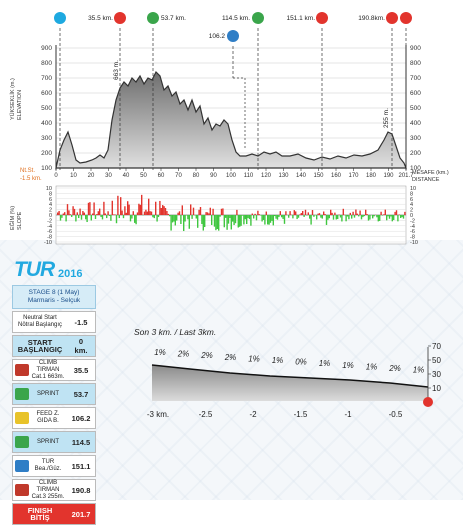 The image size is (463, 525). Describe the element at coordinates (371, 18) in the screenshot. I see `marker-label: 190.8km.` at that location.